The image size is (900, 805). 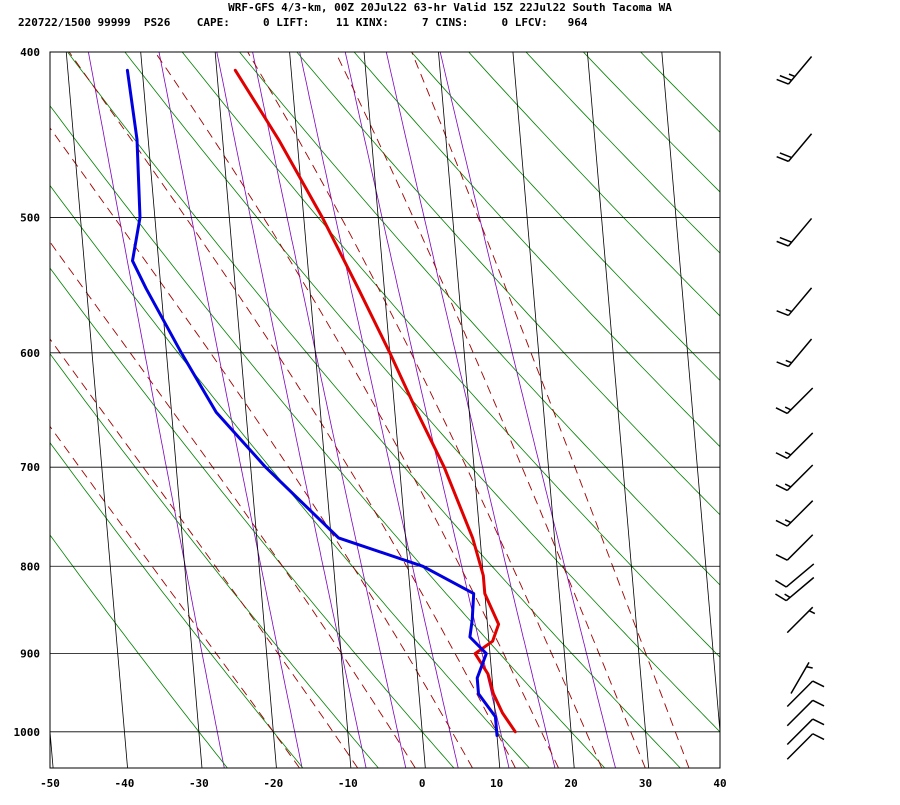 What do you see at coordinates (125, 783) in the screenshot?
I see `temperature-tick-label: -40` at bounding box center [125, 783].